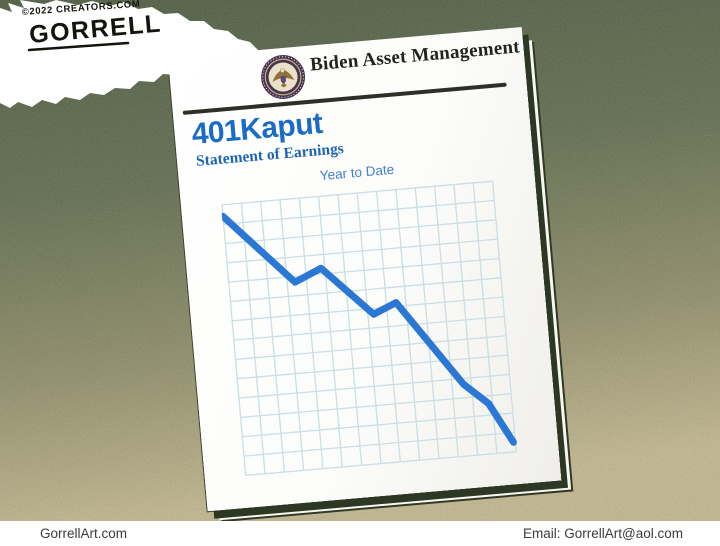  Describe the element at coordinates (283, 77) in the screenshot. I see `presidential-seal-icon` at that location.